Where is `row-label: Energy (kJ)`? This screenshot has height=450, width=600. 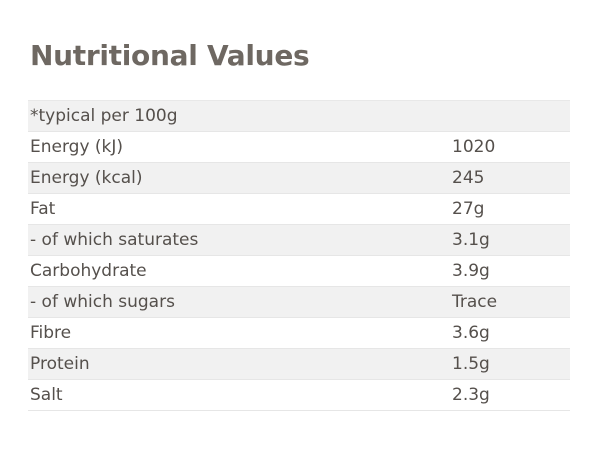 row-label: Energy (kJ) is located at coordinates (77, 147).